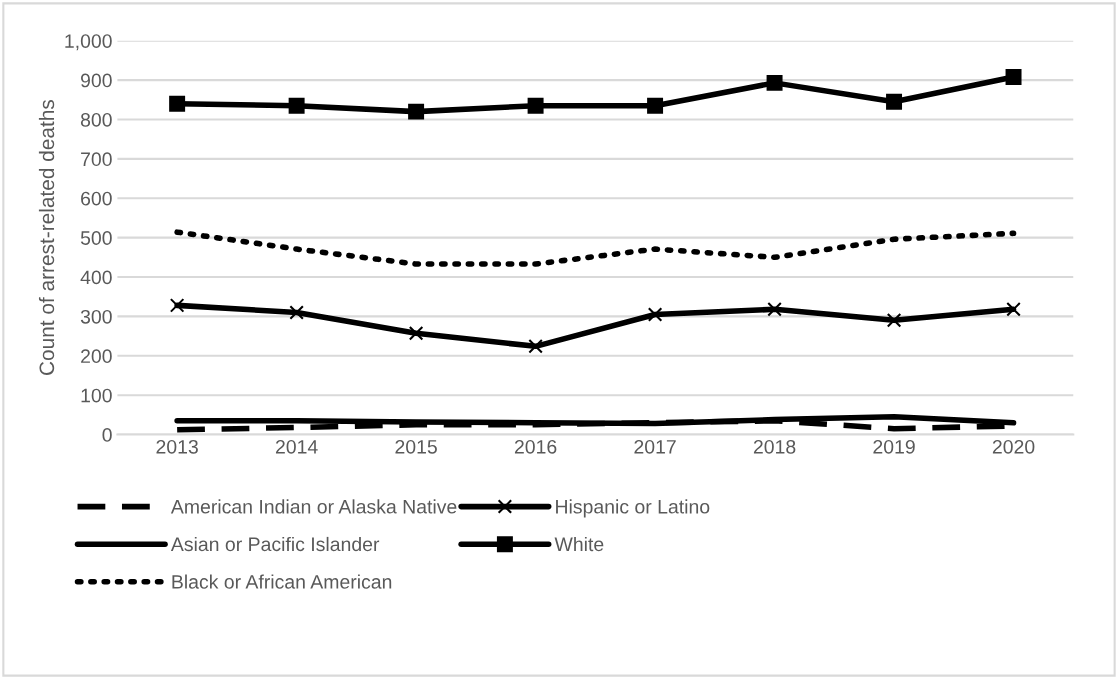  I want to click on y-tick-label: 200, so click(96, 356).